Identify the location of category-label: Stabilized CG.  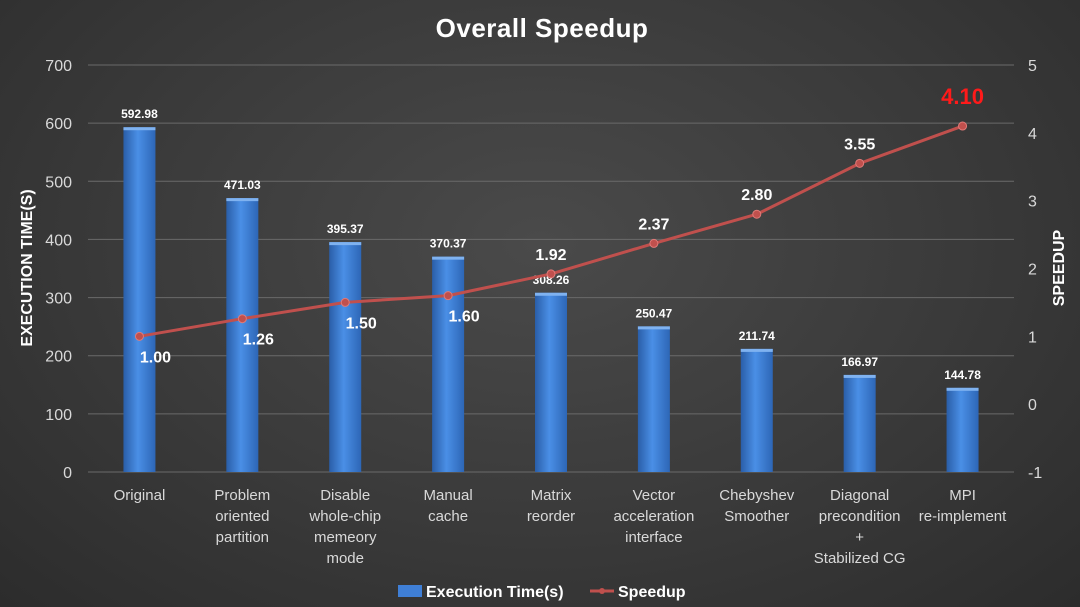
(860, 558).